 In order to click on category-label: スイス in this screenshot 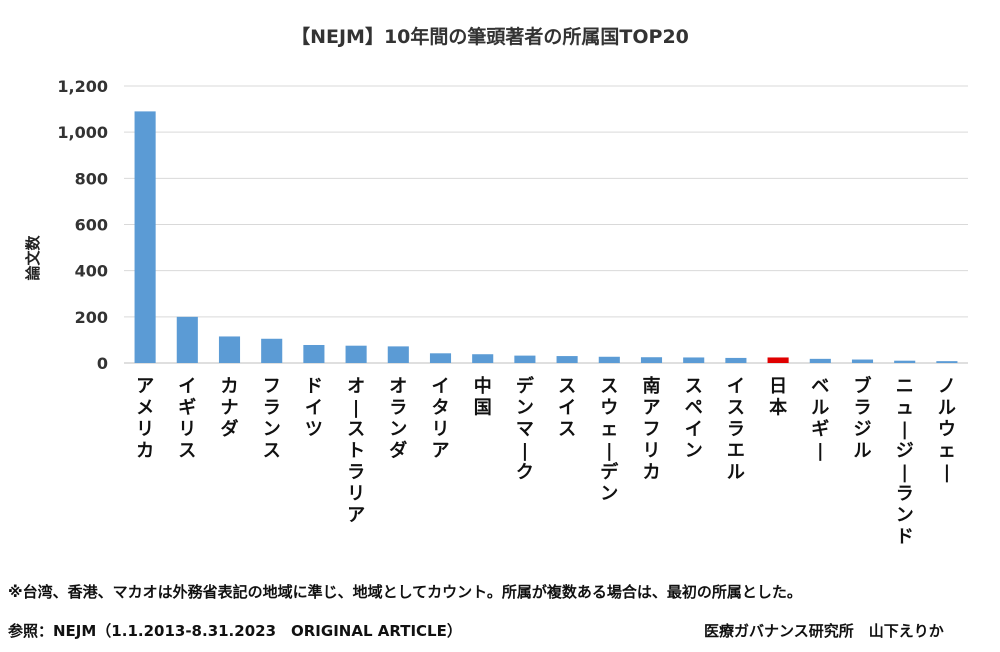, I will do `click(567, 408)`.